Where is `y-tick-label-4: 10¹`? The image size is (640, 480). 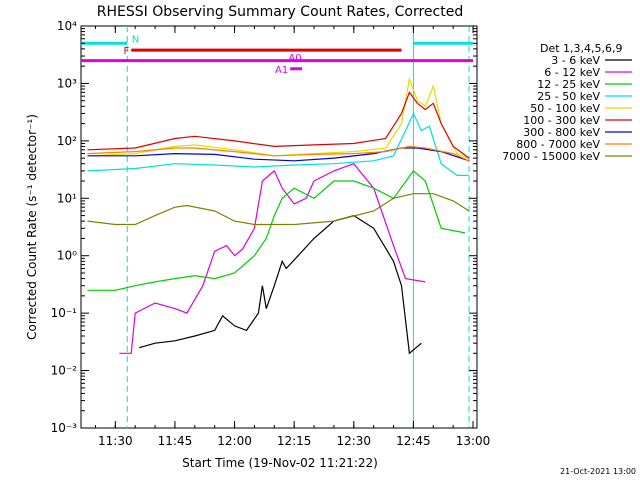 y-tick-label-4: 10¹ is located at coordinates (67, 198).